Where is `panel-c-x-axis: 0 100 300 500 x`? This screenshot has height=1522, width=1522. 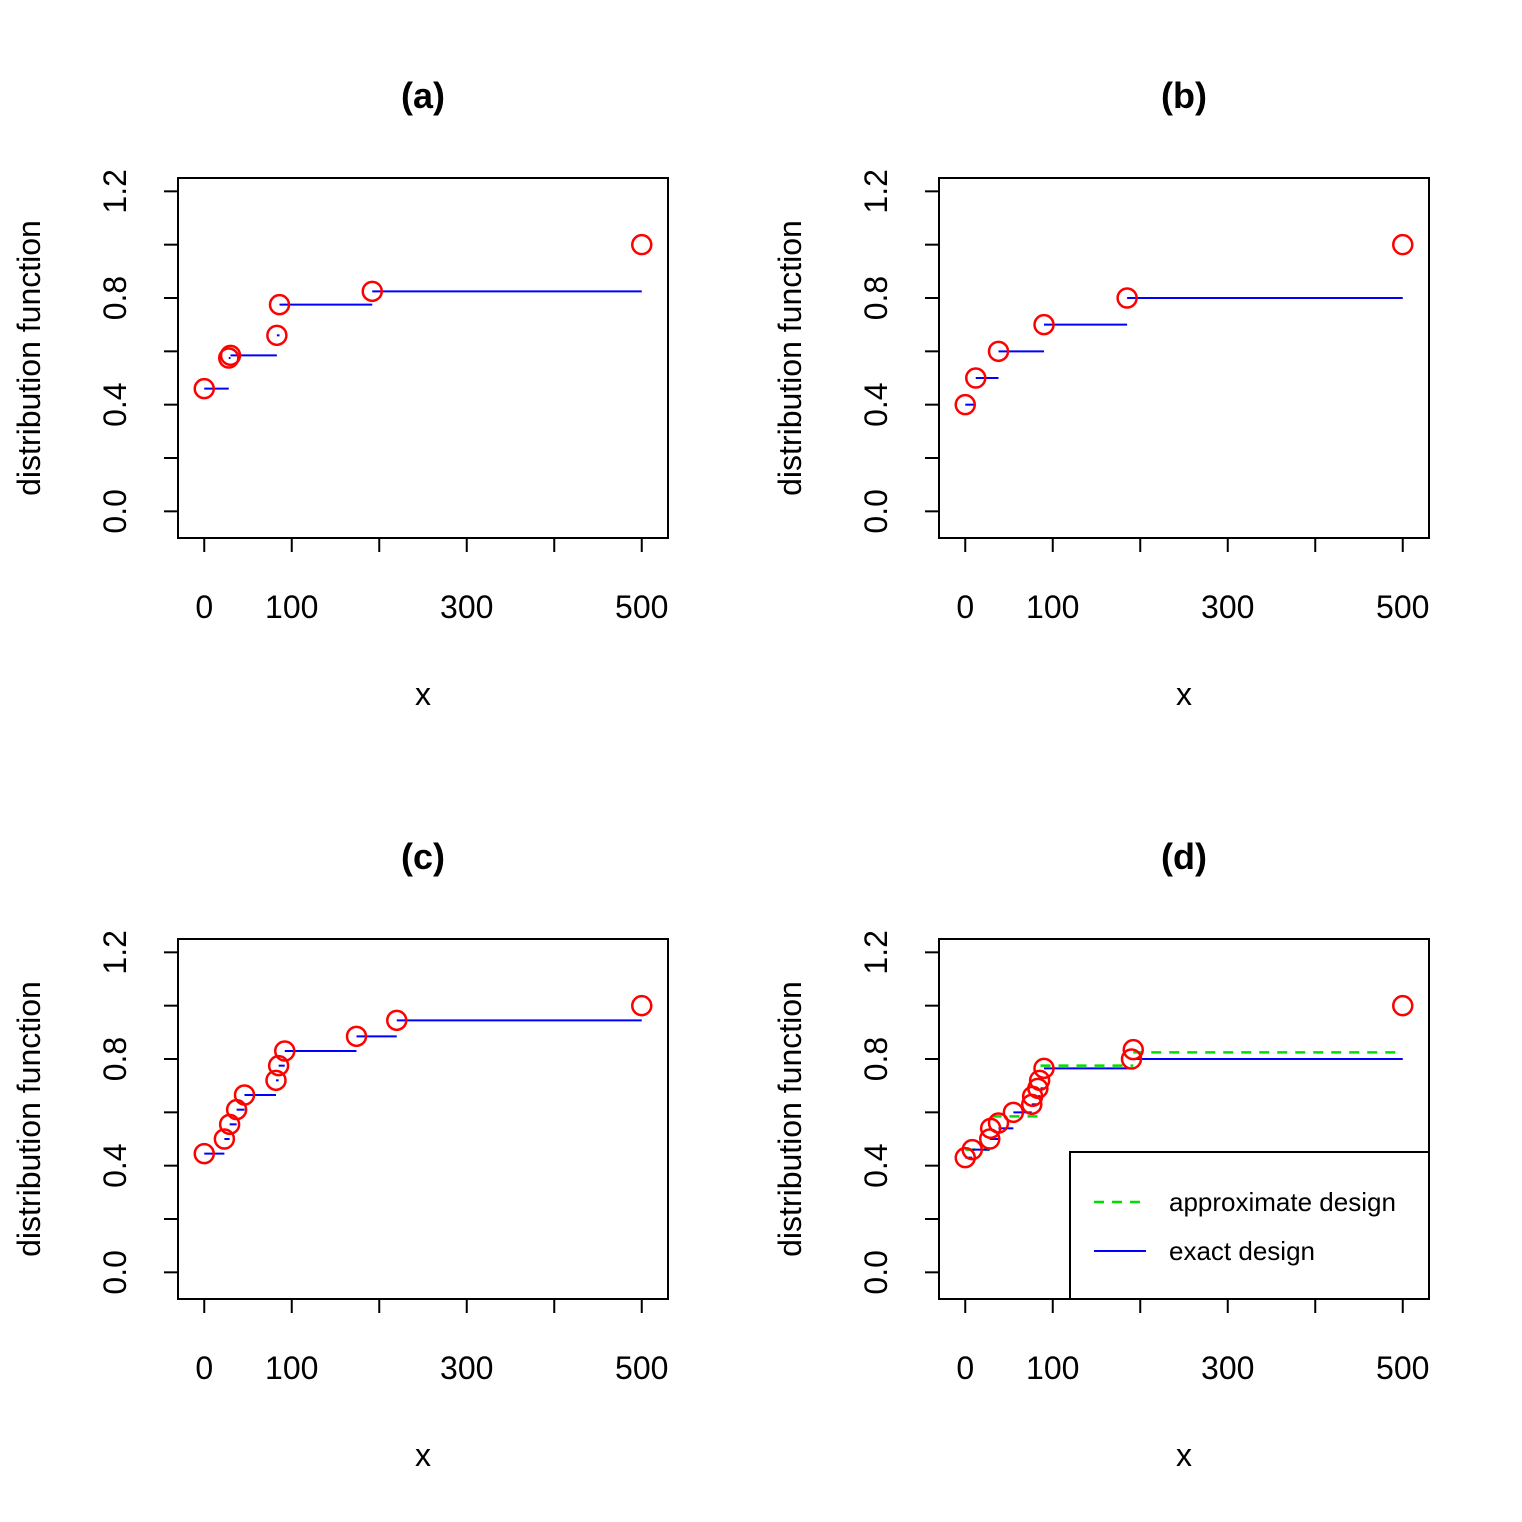 panel-c-x-axis: 0 100 300 500 x is located at coordinates (431, 1385).